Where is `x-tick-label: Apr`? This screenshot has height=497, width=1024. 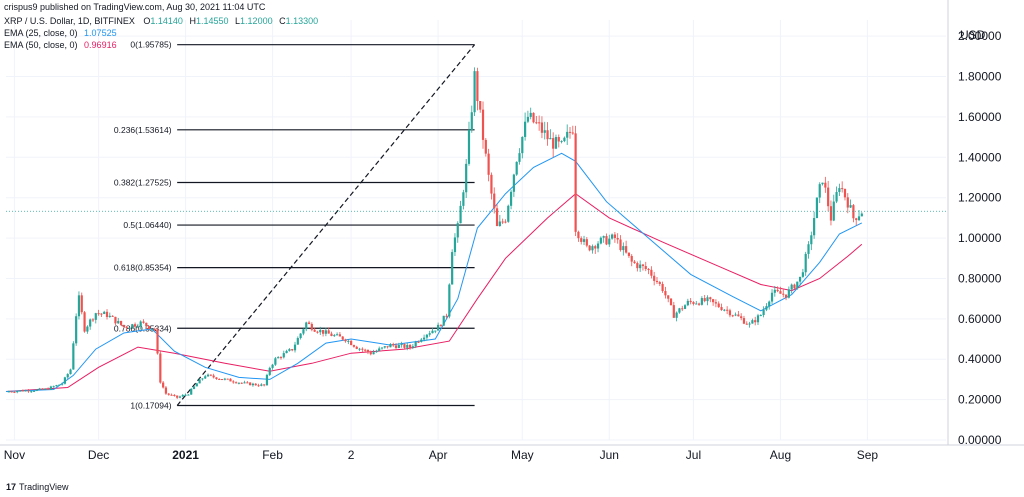 x-tick-label: Apr is located at coordinates (438, 455).